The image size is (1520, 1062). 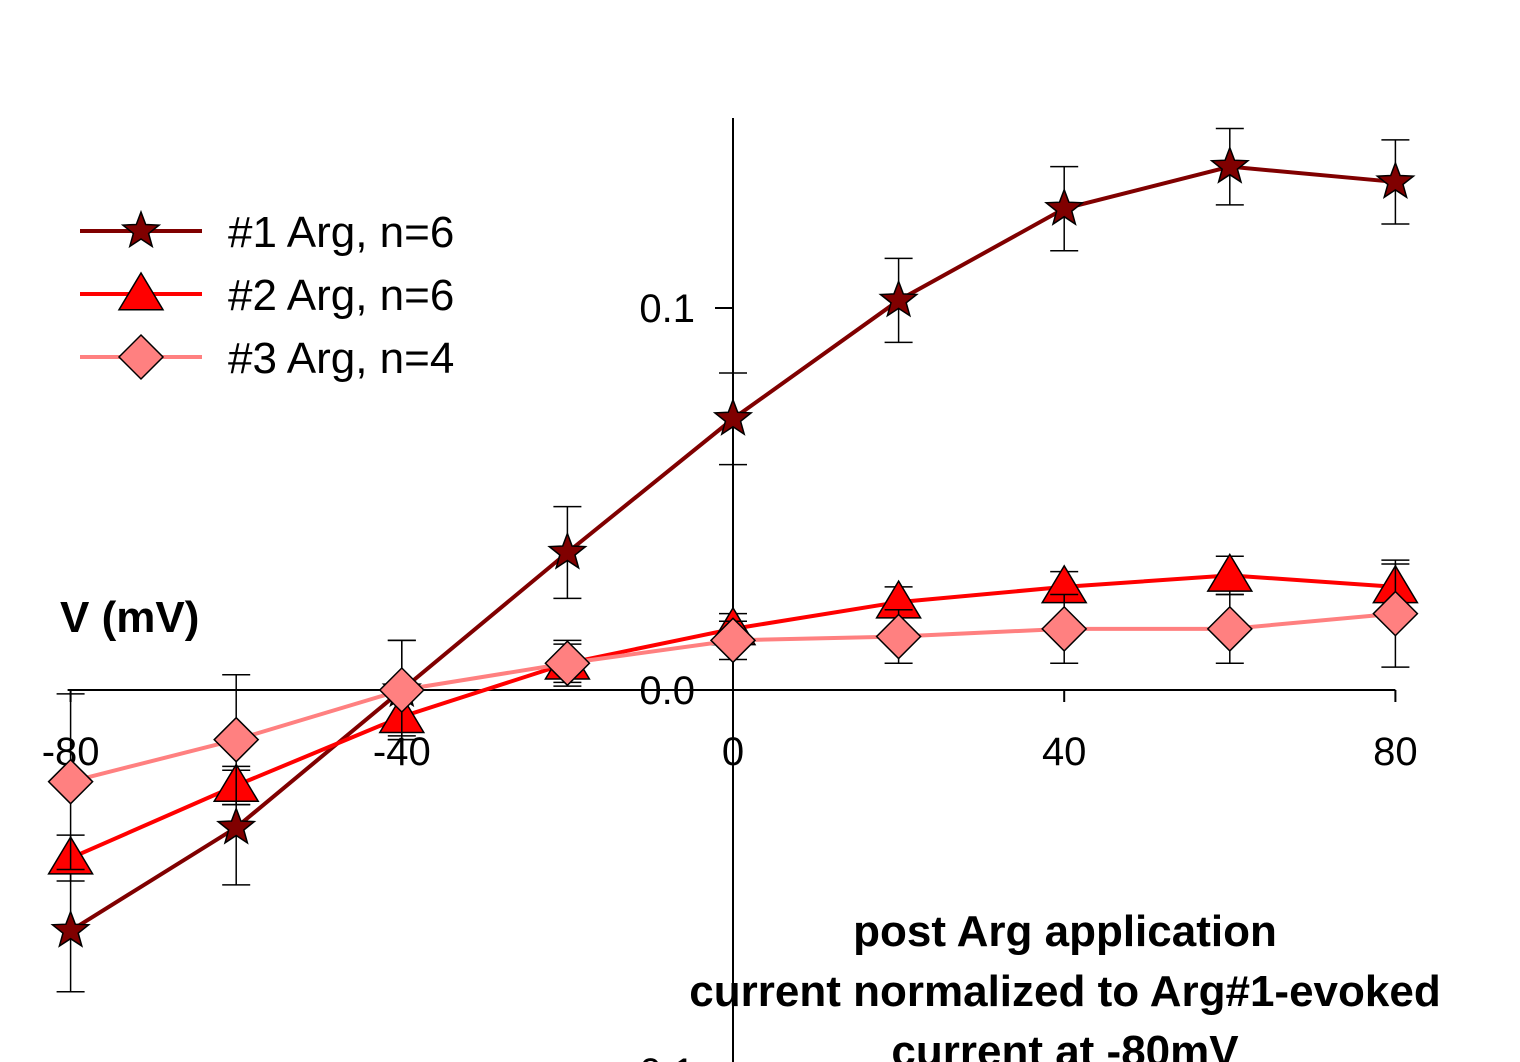 I want to click on legend-label: #2 Arg, n=6, so click(x=341, y=295).